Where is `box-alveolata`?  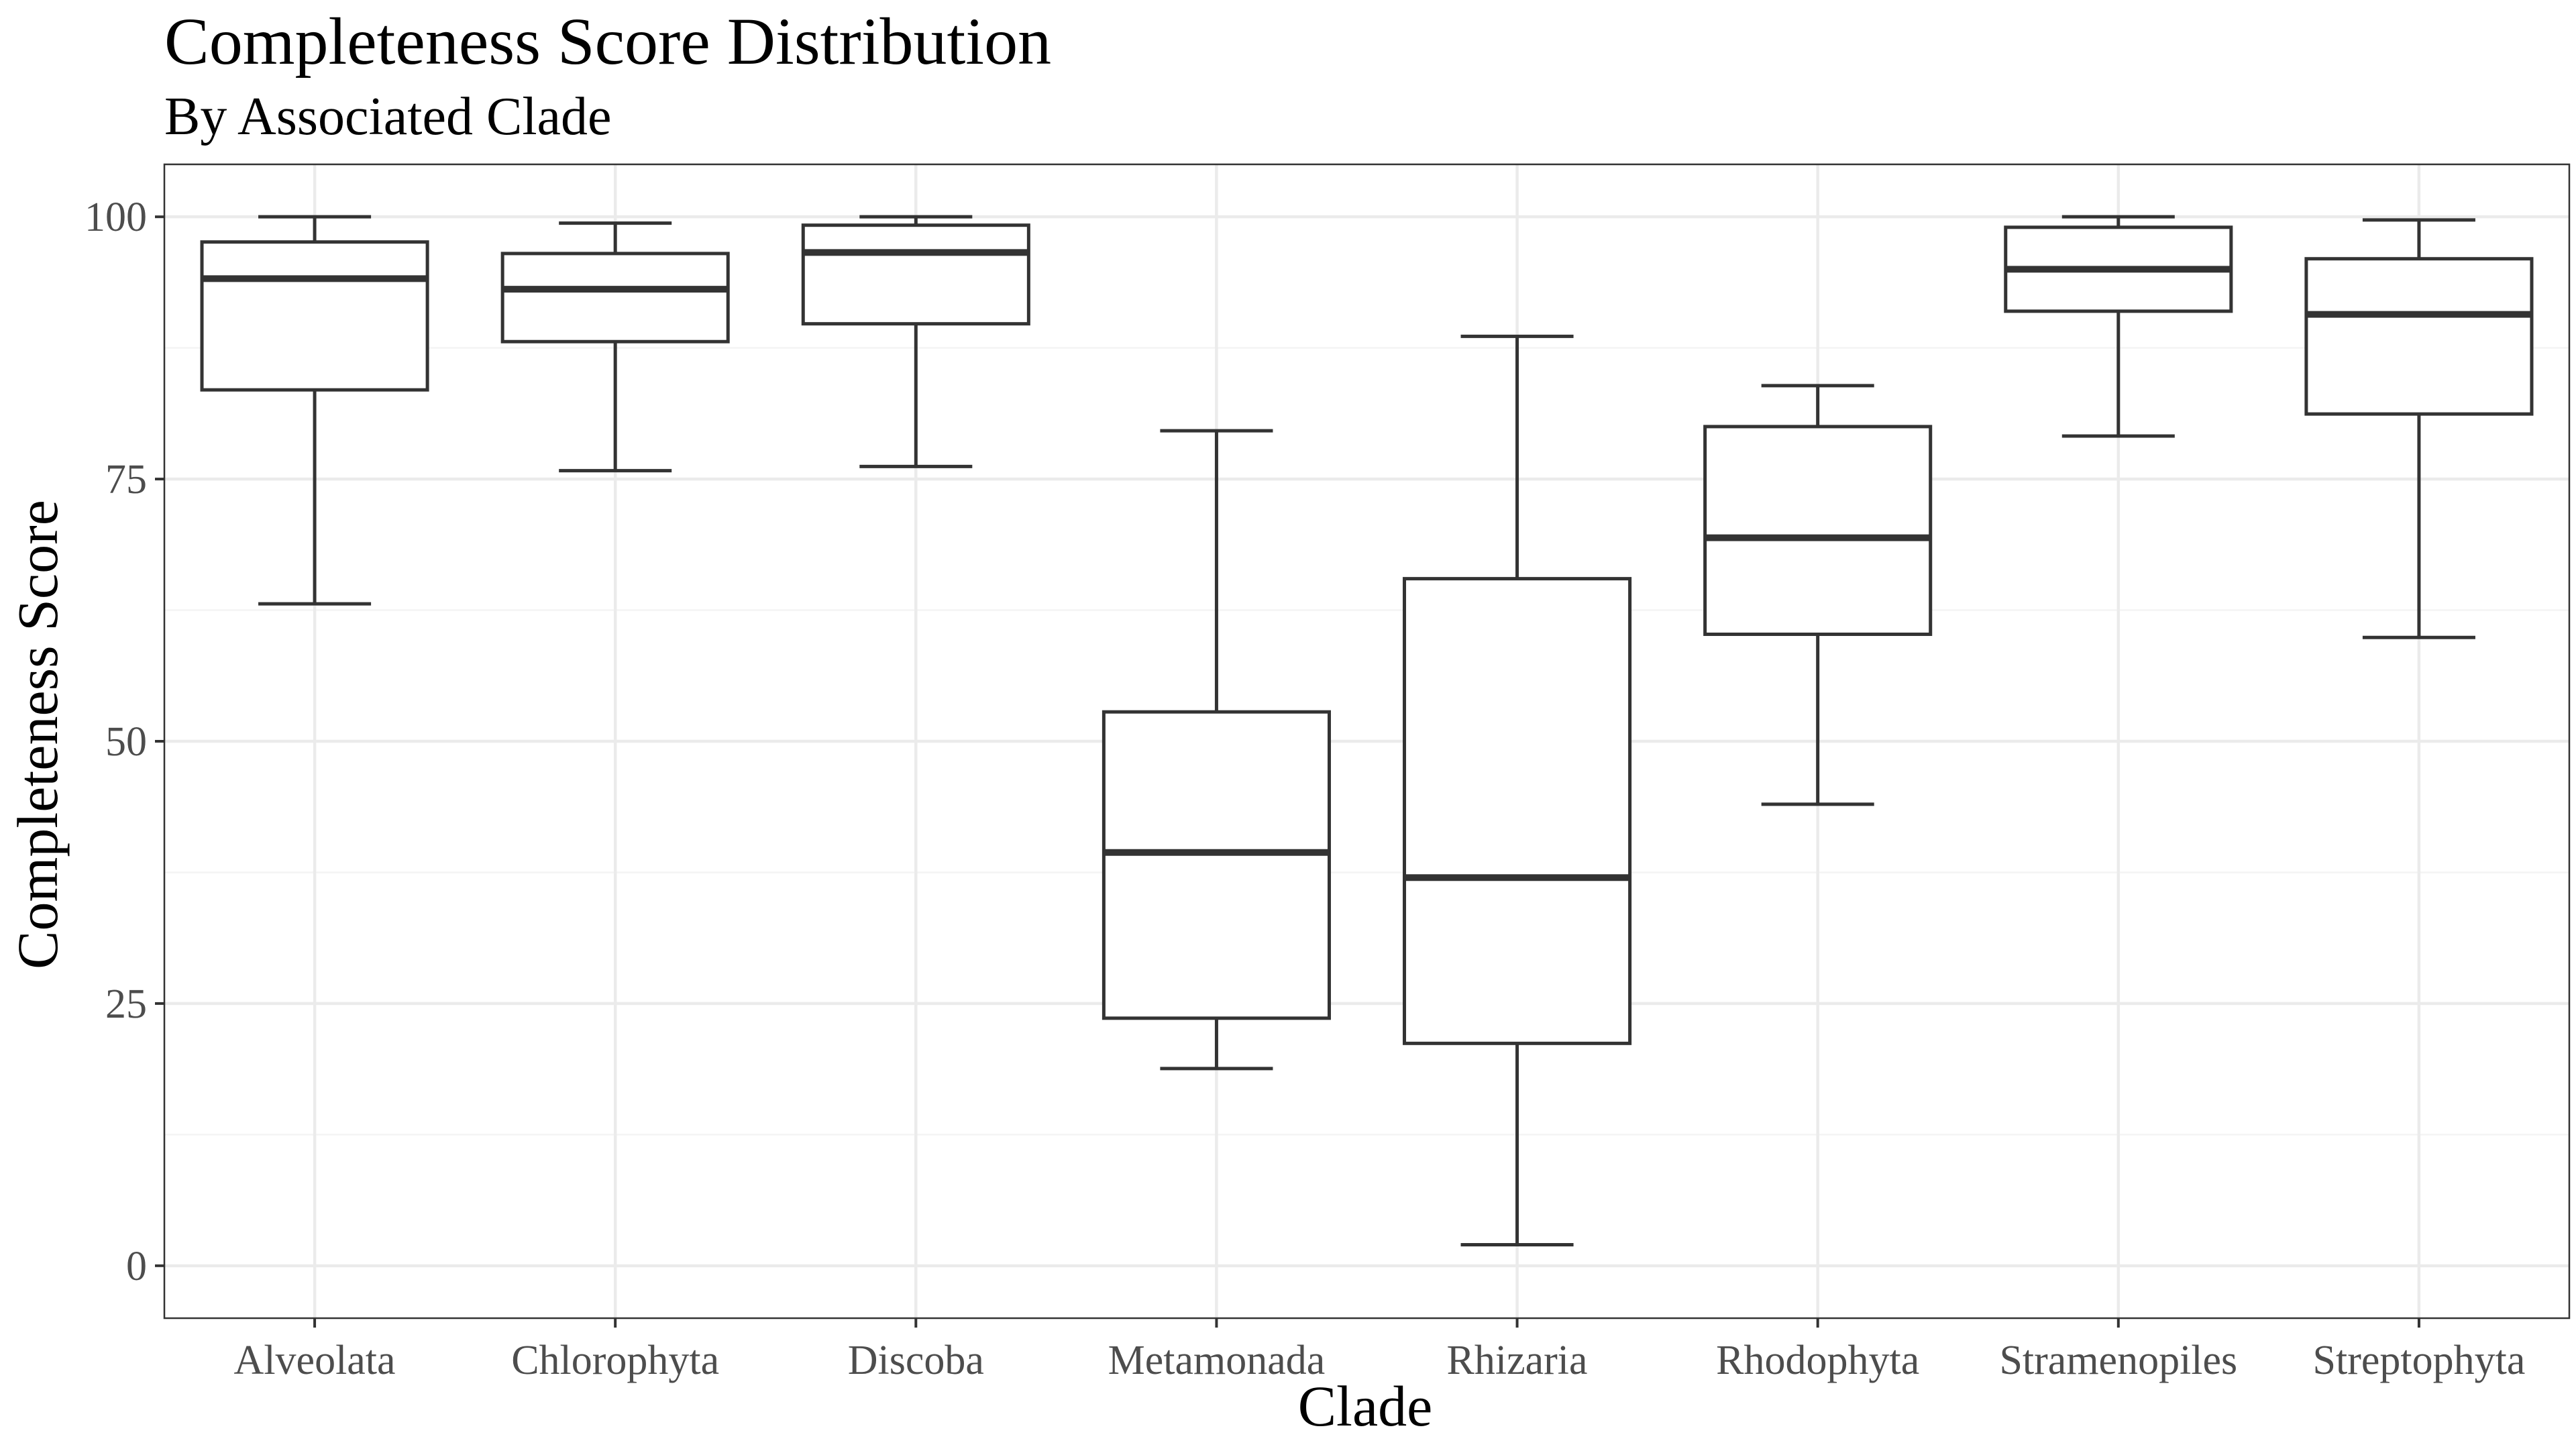
box-alveolata is located at coordinates (314, 410).